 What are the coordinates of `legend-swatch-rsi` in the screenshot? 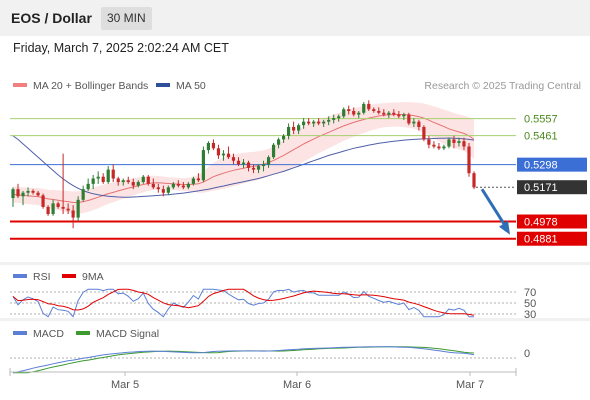 It's located at (20, 276).